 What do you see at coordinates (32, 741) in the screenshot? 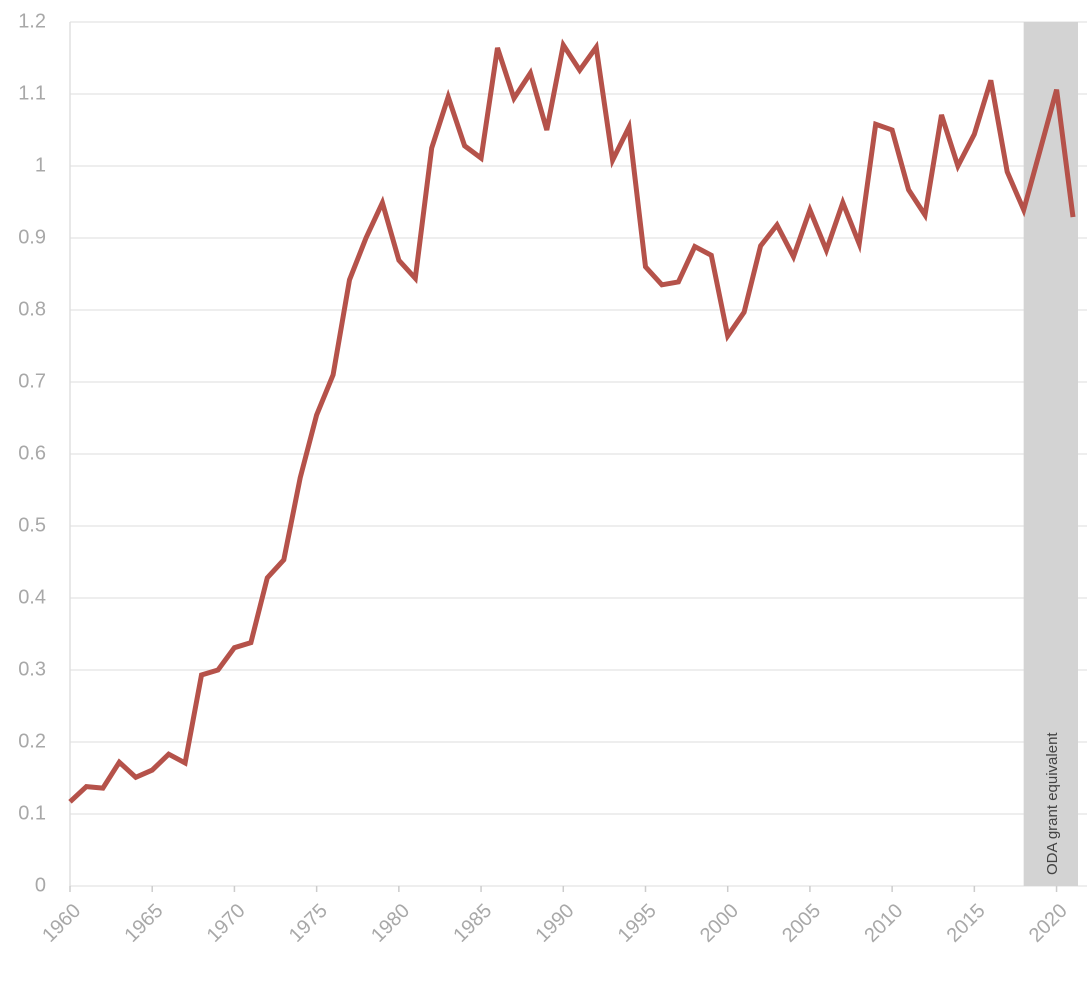
I see `y-tick-label: 0.2` at bounding box center [32, 741].